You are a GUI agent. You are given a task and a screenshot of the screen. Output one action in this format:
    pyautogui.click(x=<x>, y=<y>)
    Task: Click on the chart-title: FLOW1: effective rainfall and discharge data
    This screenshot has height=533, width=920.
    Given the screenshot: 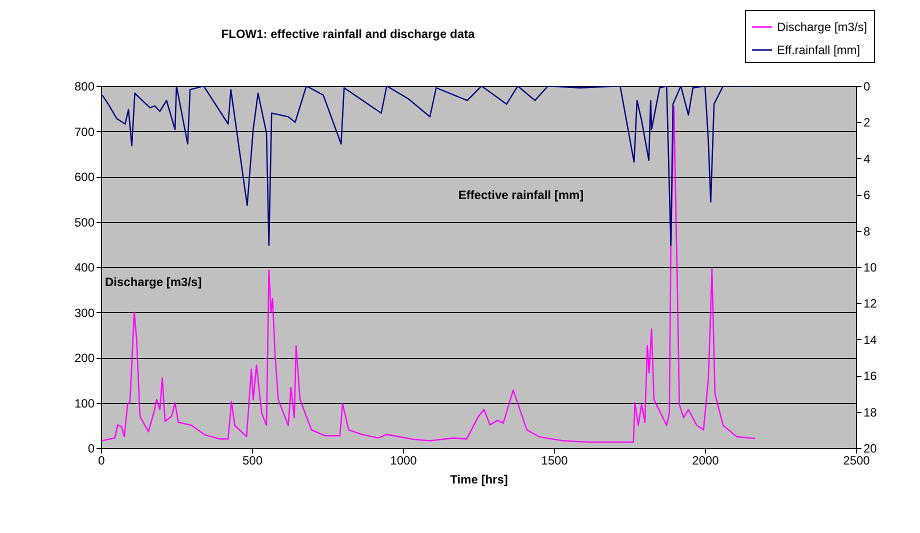 What is the action you would take?
    pyautogui.click(x=348, y=34)
    